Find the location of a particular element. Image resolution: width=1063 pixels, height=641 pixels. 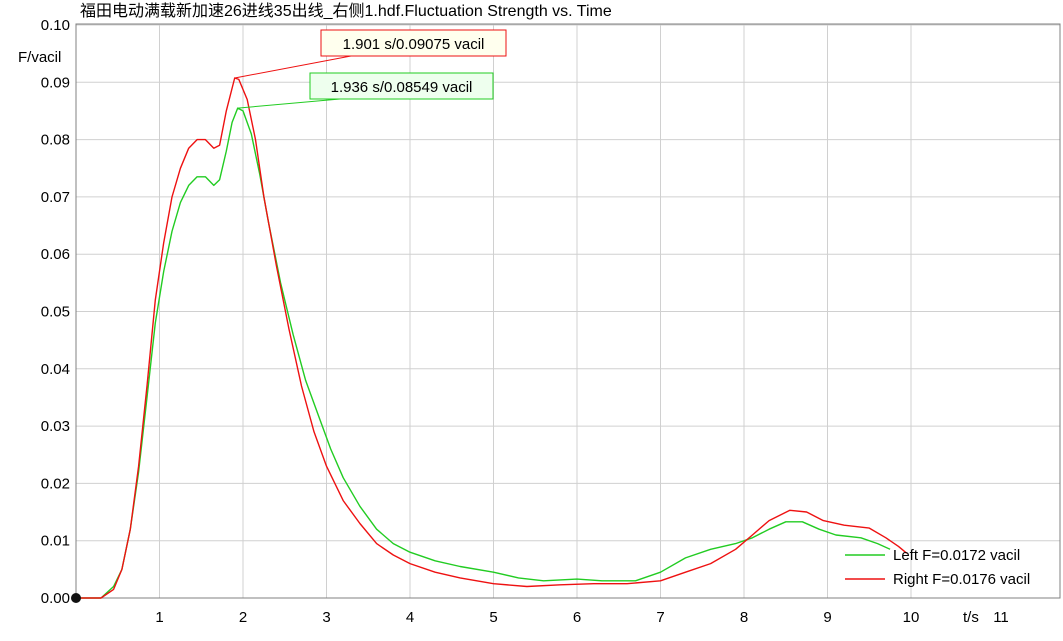

x-tick-label: 11 is located at coordinates (1001, 617).